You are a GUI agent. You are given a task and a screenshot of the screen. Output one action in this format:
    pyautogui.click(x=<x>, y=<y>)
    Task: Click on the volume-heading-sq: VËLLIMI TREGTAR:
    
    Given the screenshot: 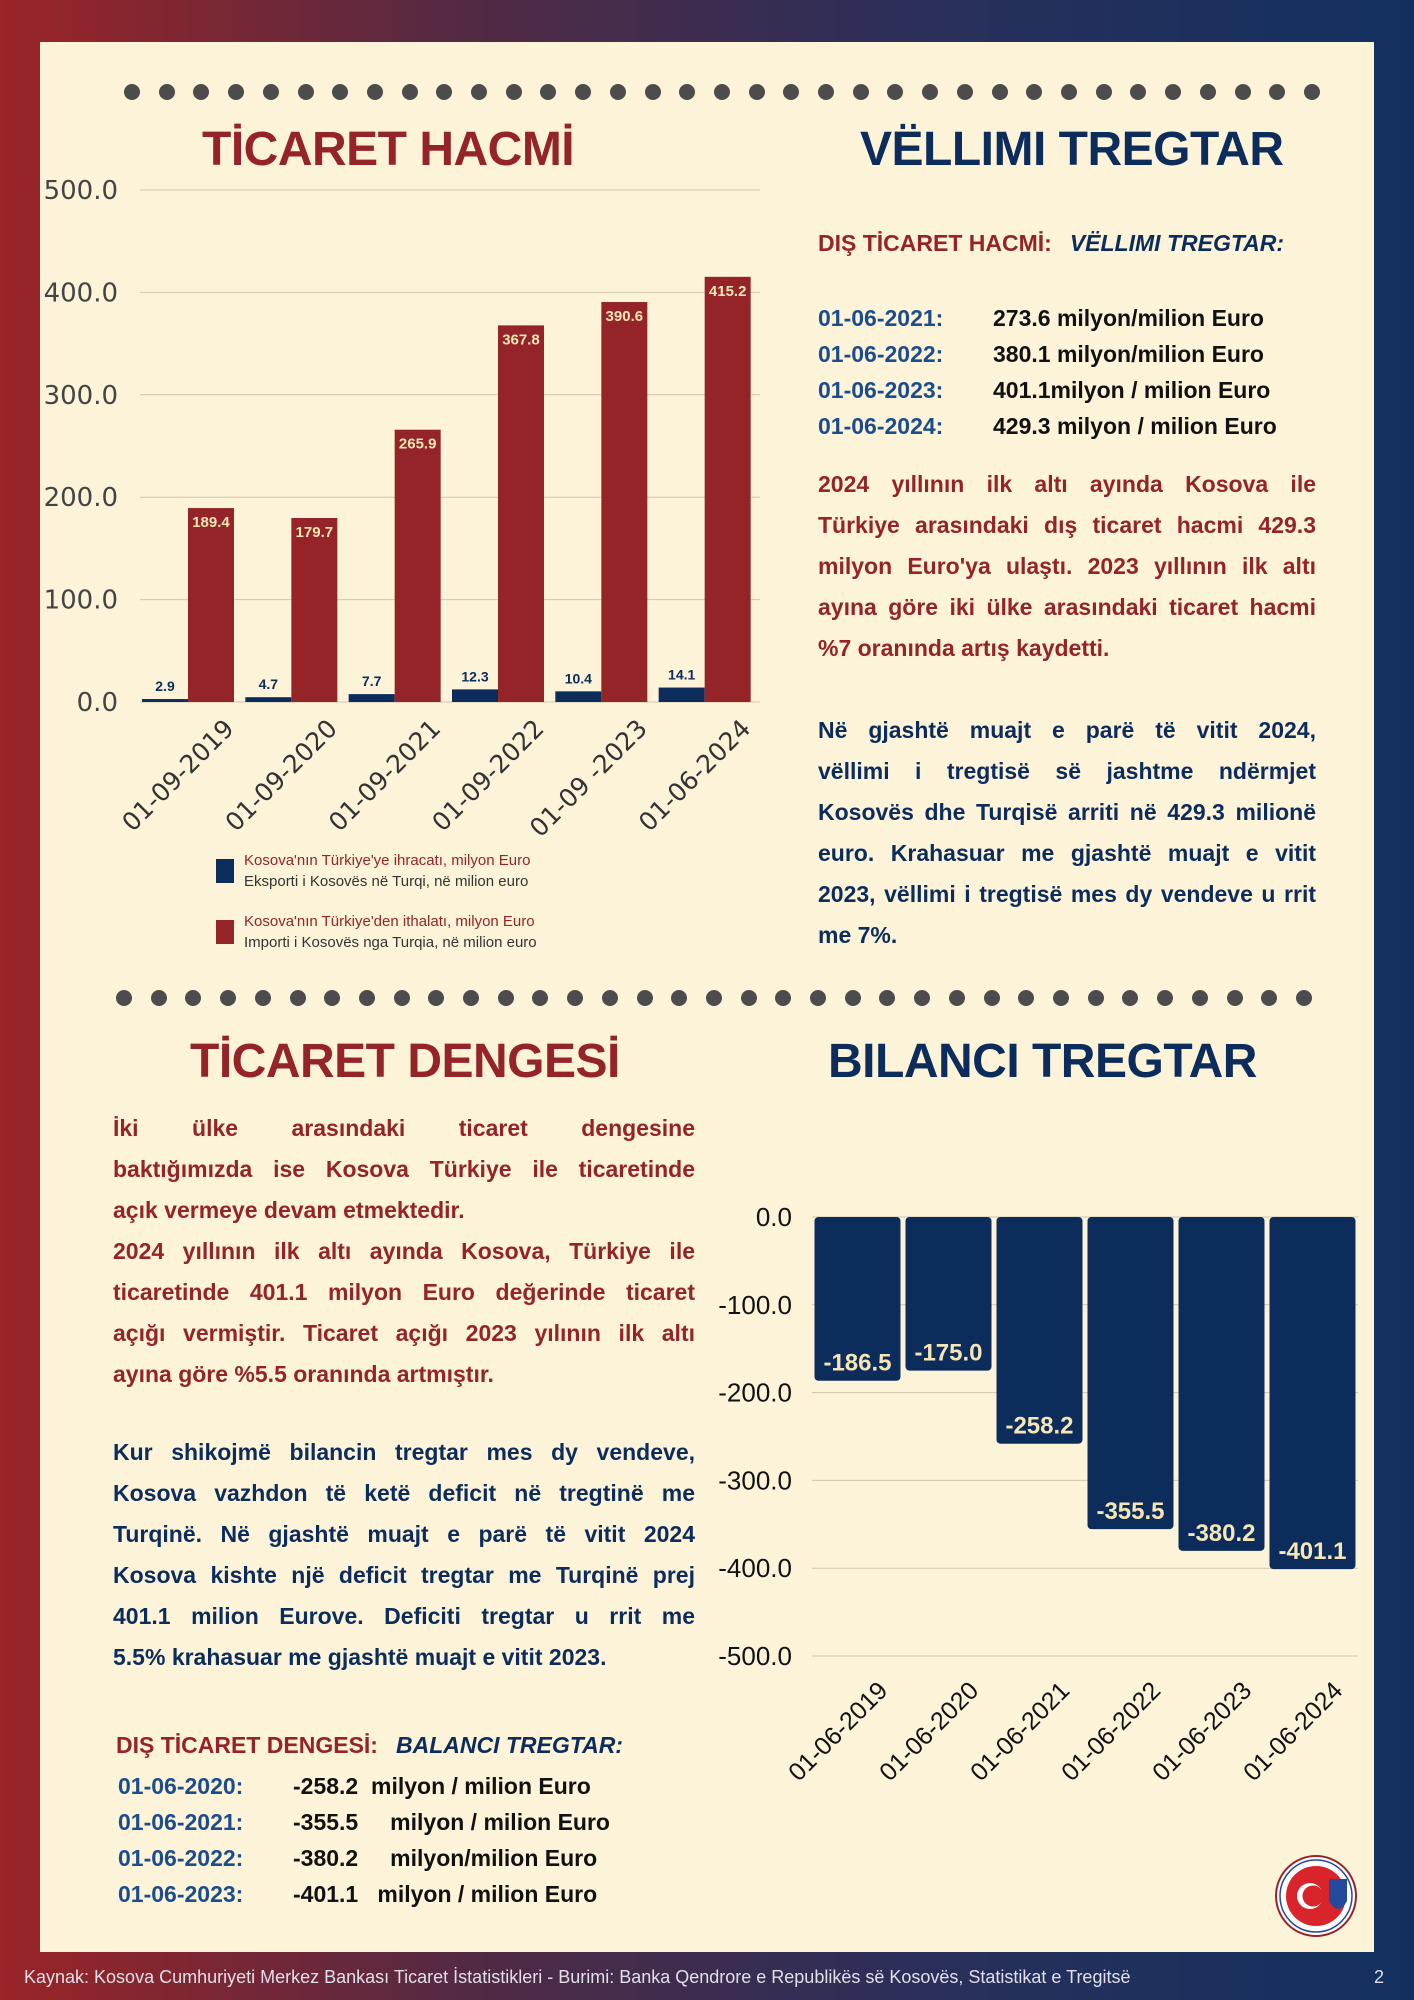 What is the action you would take?
    pyautogui.click(x=1177, y=243)
    